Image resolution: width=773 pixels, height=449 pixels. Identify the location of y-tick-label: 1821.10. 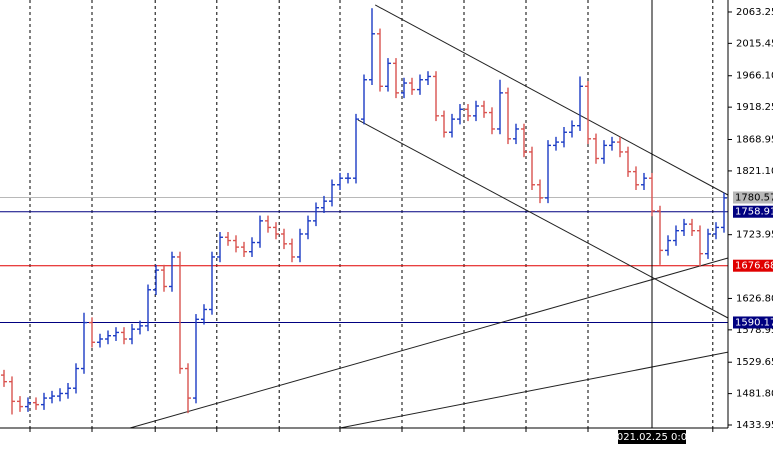
(754, 171).